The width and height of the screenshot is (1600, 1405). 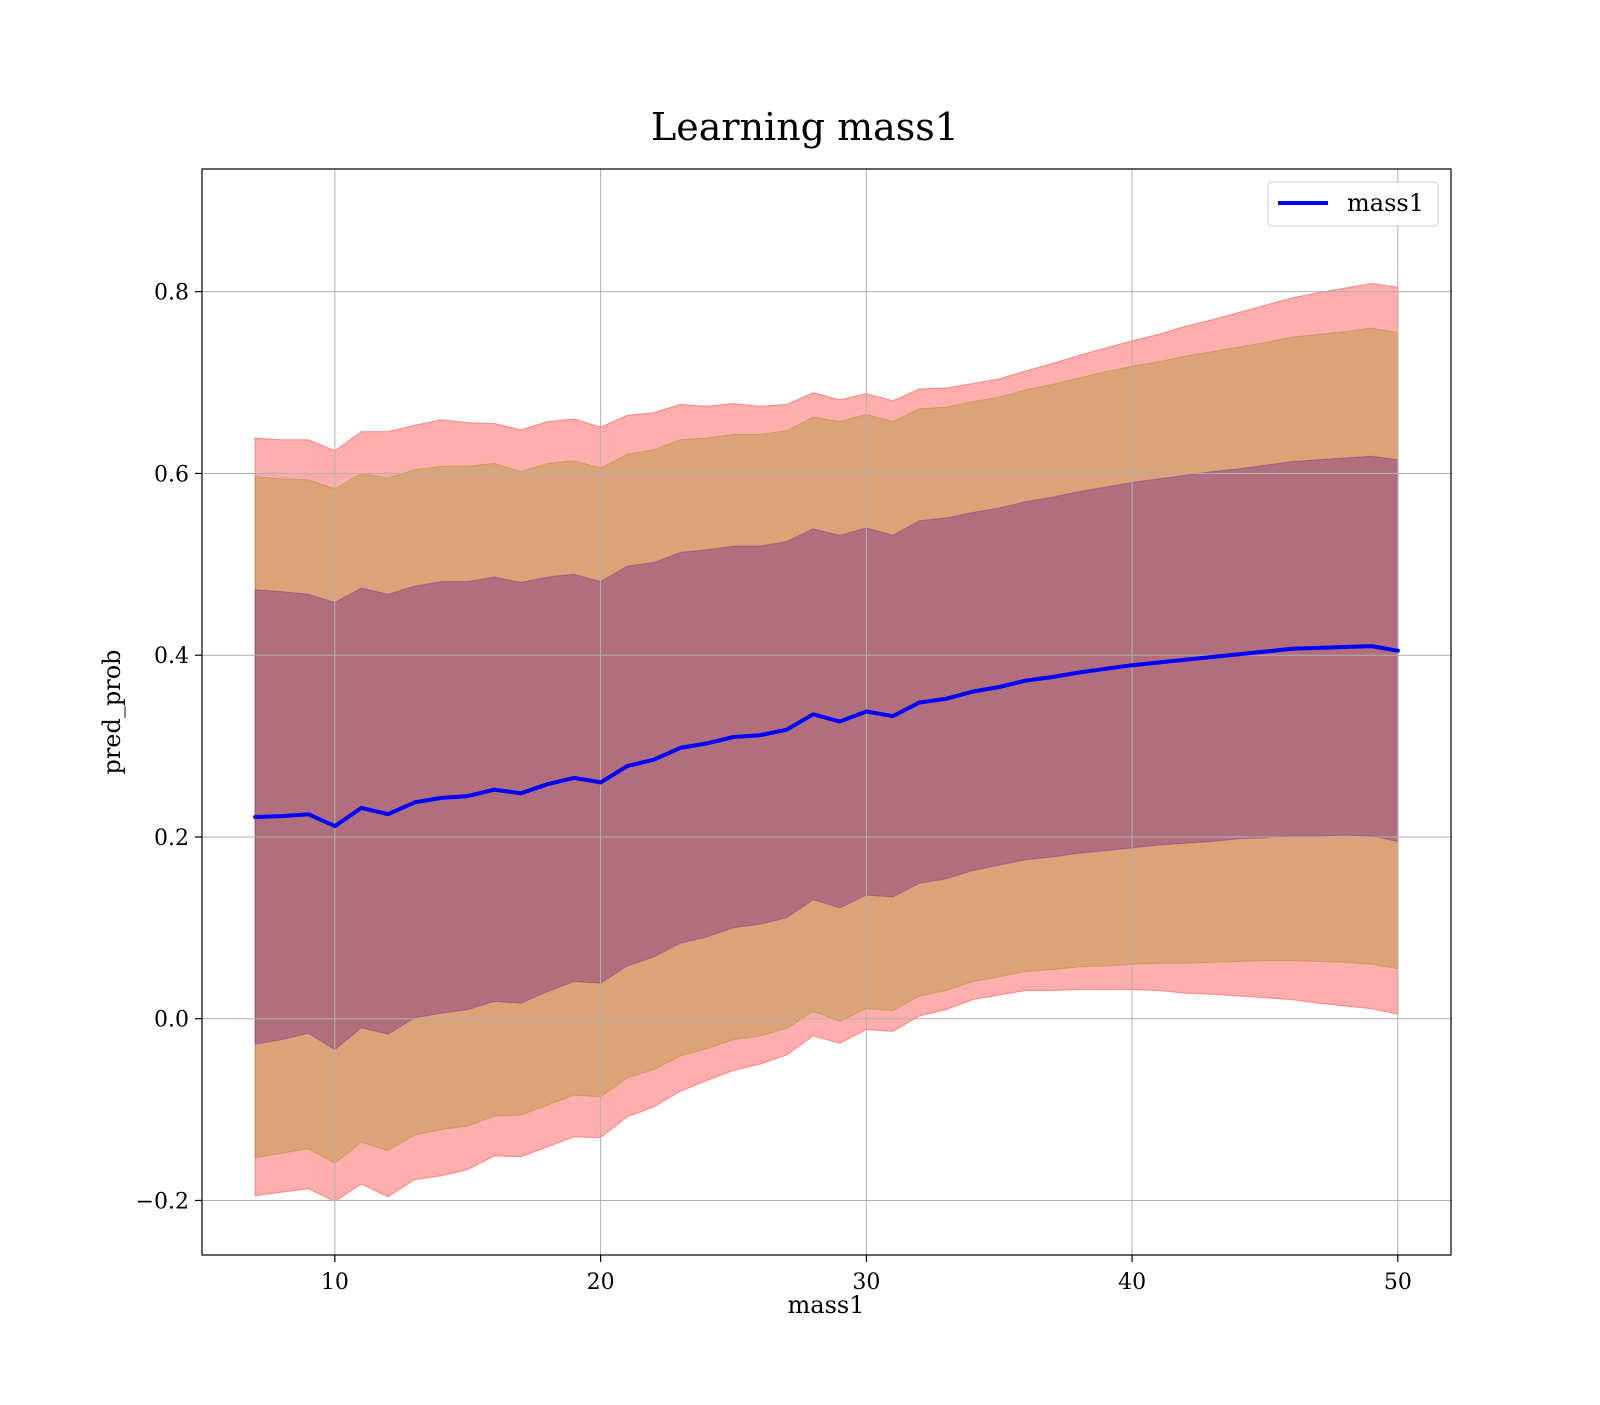 What do you see at coordinates (171, 1020) in the screenshot?
I see `y-tick-label-1: 0.0` at bounding box center [171, 1020].